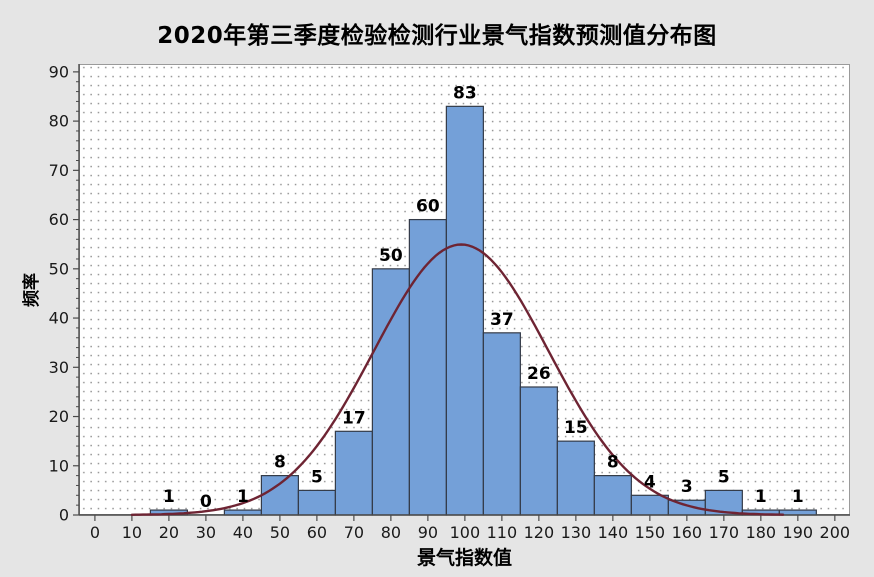  Describe the element at coordinates (59, 268) in the screenshot. I see `y-axis-tick-label: 50` at that location.